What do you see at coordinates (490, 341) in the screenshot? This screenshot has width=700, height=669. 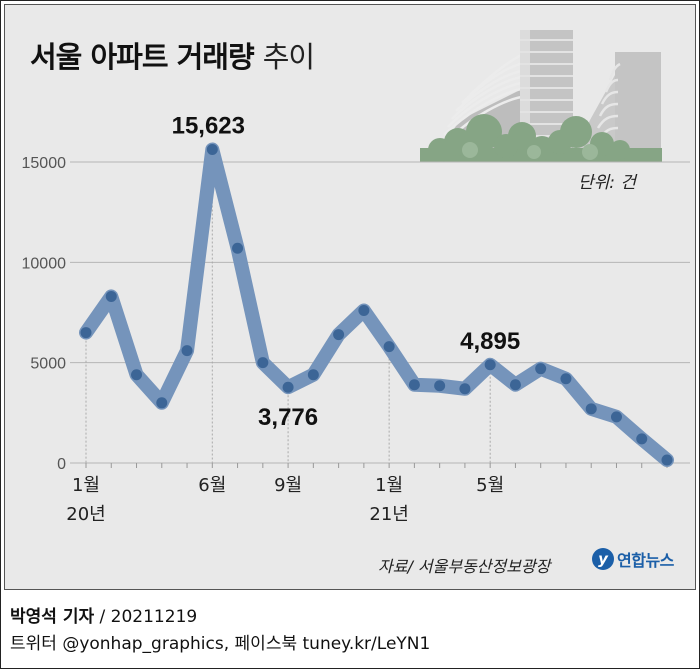 I see `data-label: 4,895` at bounding box center [490, 341].